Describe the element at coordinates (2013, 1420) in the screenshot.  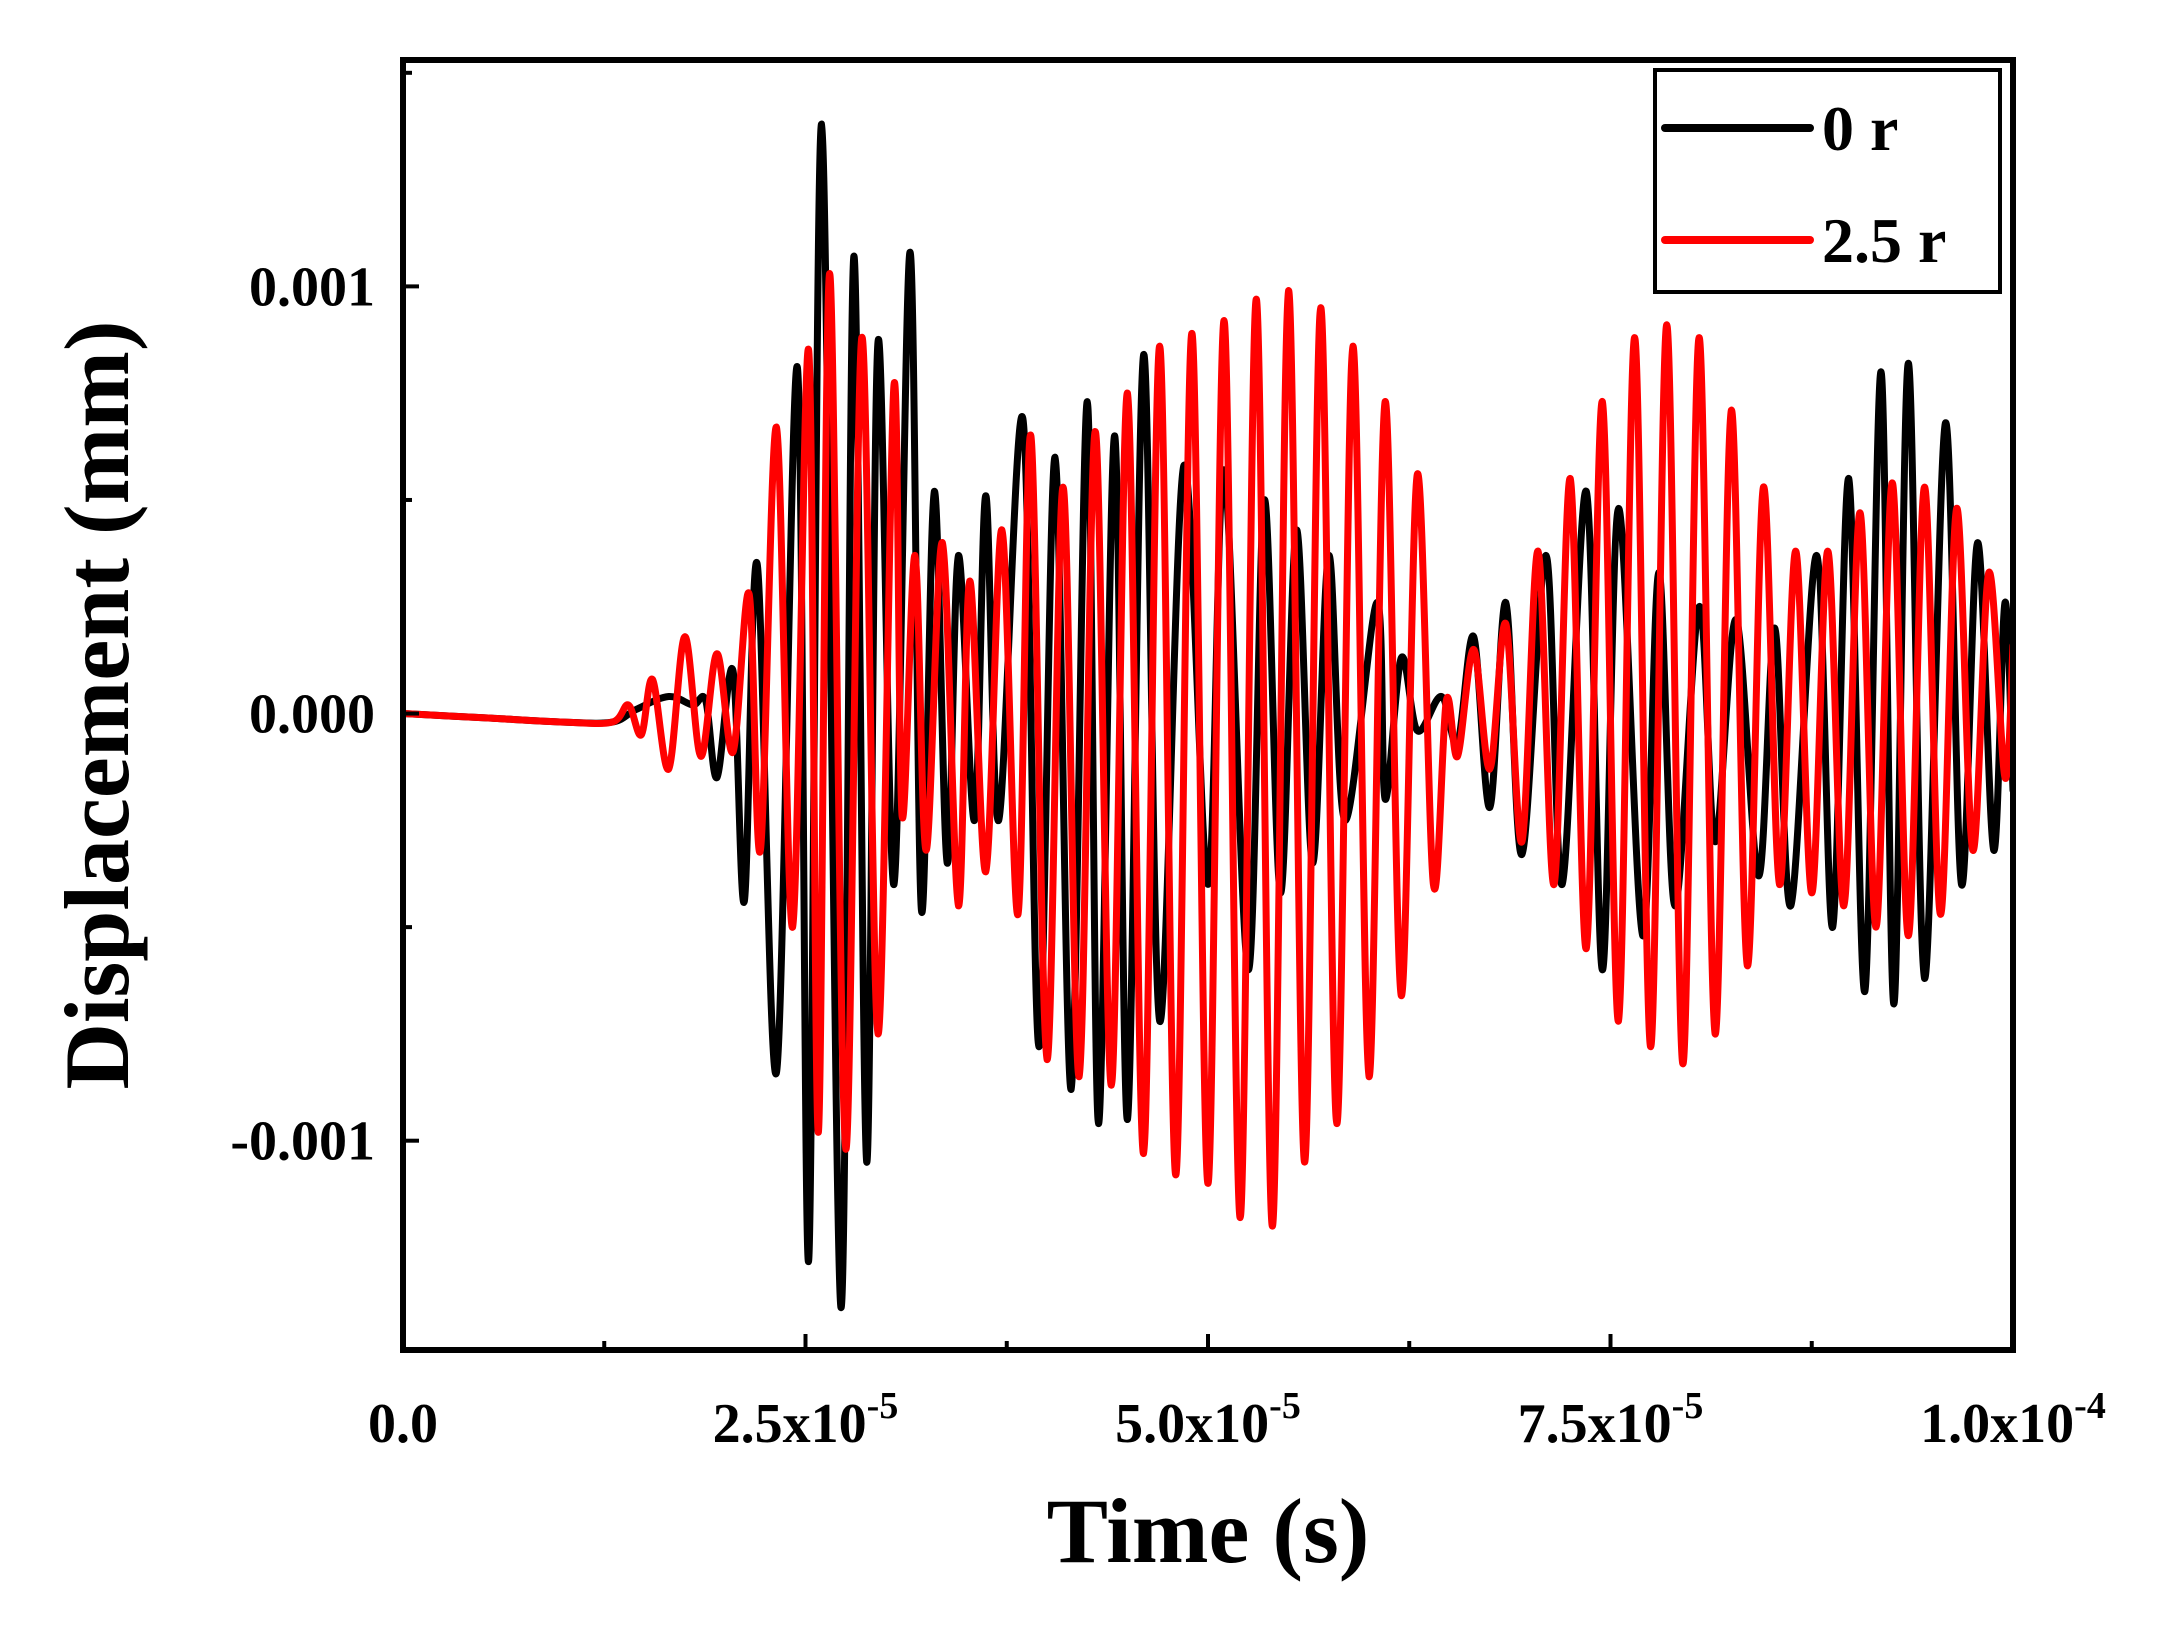
I see `x-tick-label: 1.0x10⁻⁴` at that location.